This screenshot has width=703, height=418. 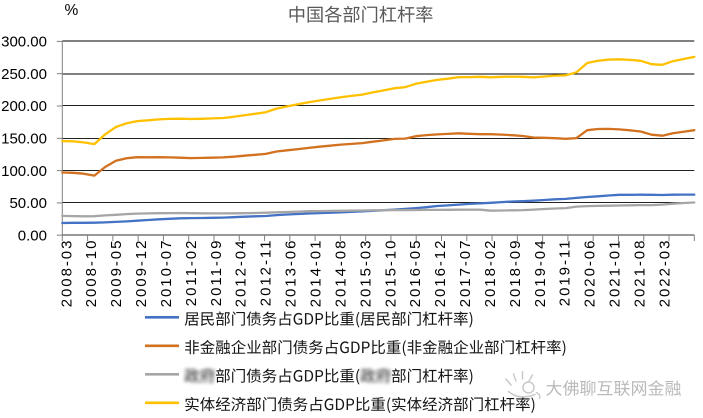 What do you see at coordinates (640, 273) in the screenshot?
I see `svg-text: 2021-08` at bounding box center [640, 273].